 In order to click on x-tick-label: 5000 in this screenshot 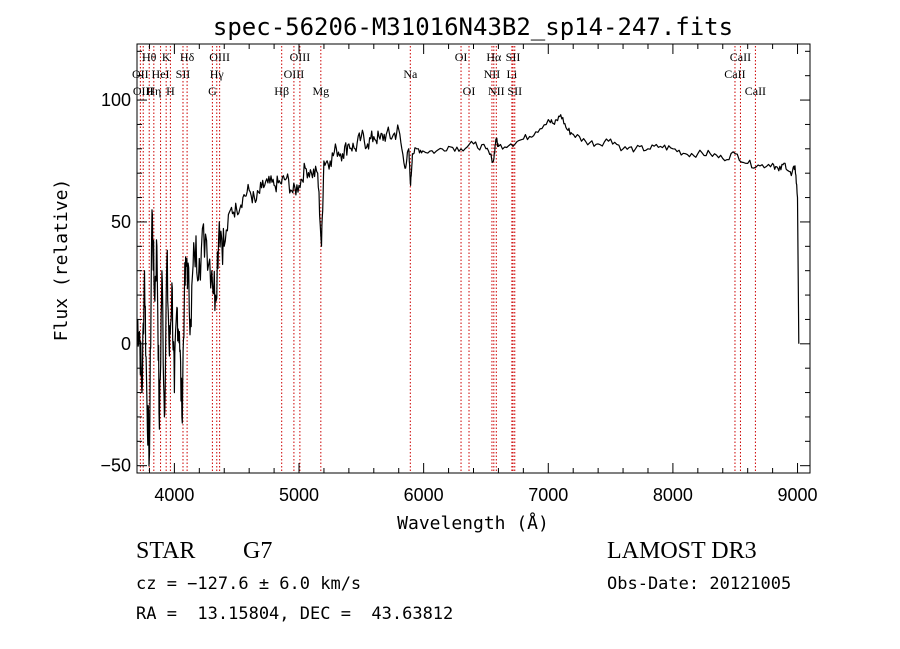, I will do `click(299, 495)`.